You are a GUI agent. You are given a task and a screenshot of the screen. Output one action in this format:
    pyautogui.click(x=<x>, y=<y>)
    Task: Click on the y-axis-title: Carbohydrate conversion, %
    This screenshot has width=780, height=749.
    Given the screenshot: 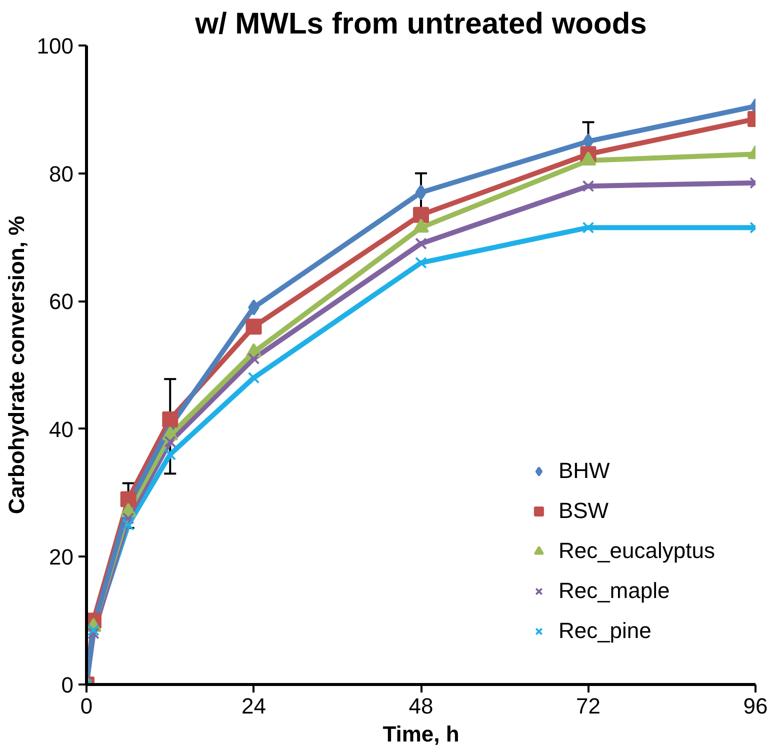 What is the action you would take?
    pyautogui.click(x=16, y=365)
    